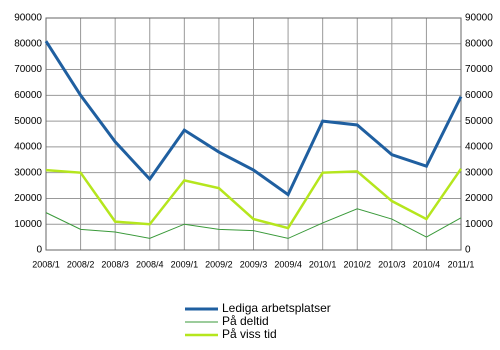 This screenshot has width=500, height=350. I want to click on x-tick-label: 2011/1, so click(461, 264).